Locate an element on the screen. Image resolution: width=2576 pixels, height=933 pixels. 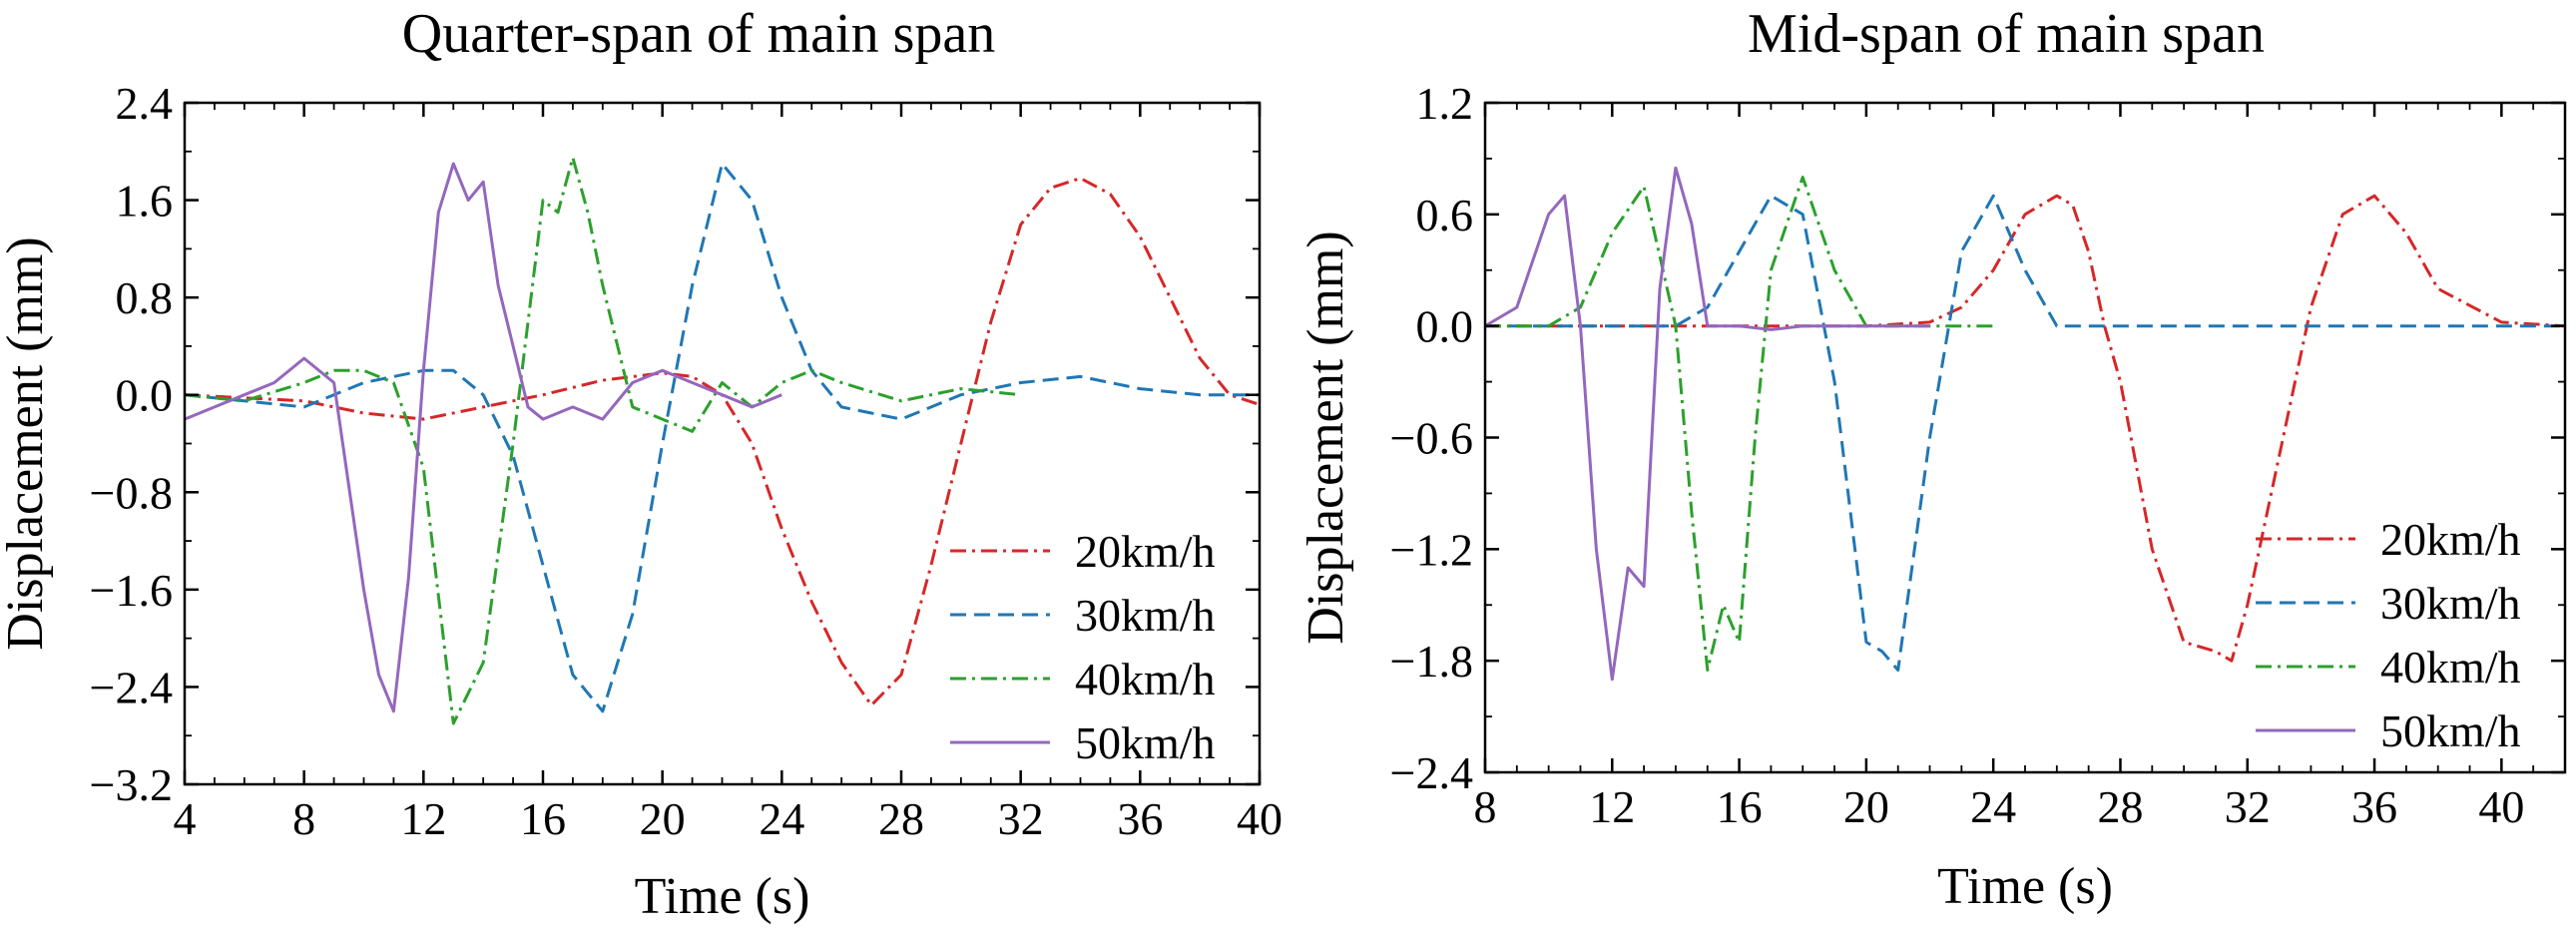
y-tick-label: −1.2 is located at coordinates (1432, 549).